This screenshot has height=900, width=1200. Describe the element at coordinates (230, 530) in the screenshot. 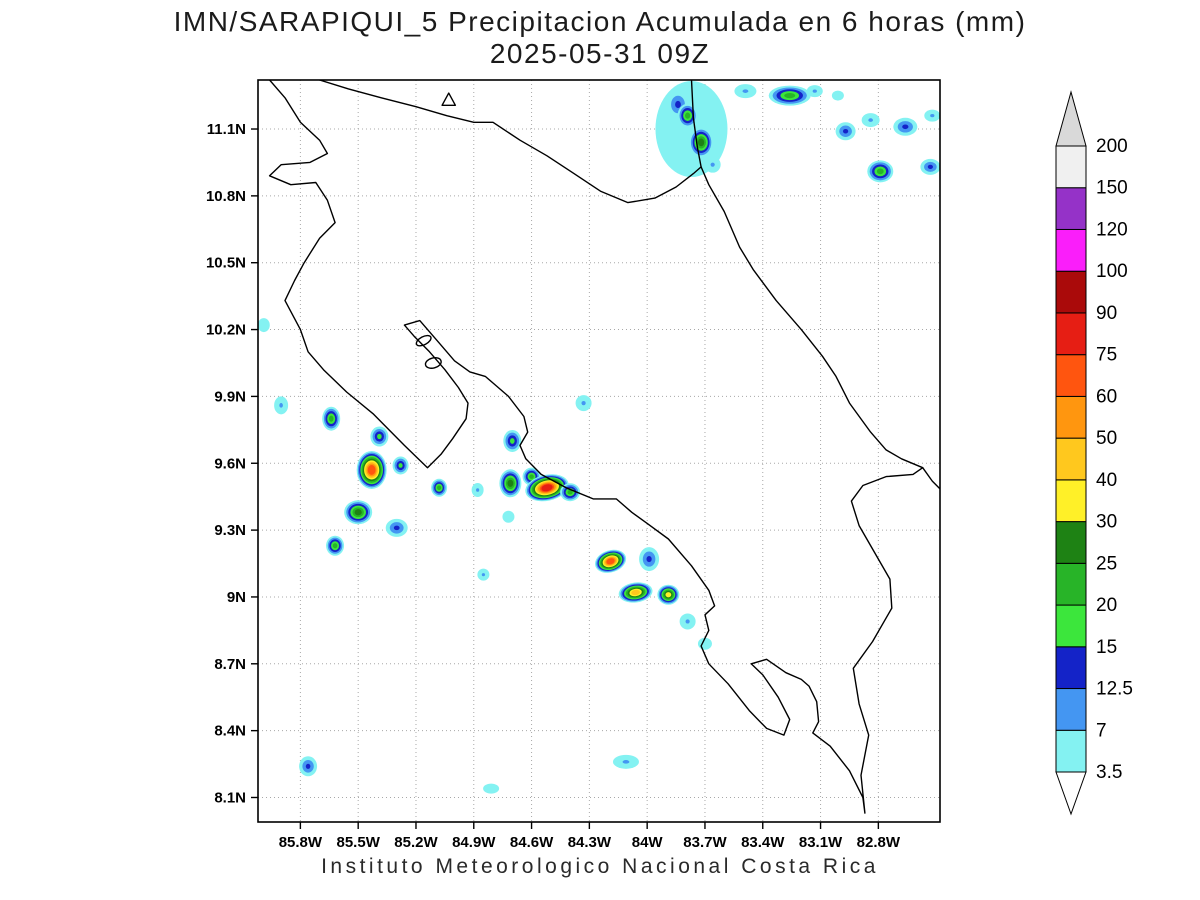

I see `lat-tick-label: 9.3N` at that location.